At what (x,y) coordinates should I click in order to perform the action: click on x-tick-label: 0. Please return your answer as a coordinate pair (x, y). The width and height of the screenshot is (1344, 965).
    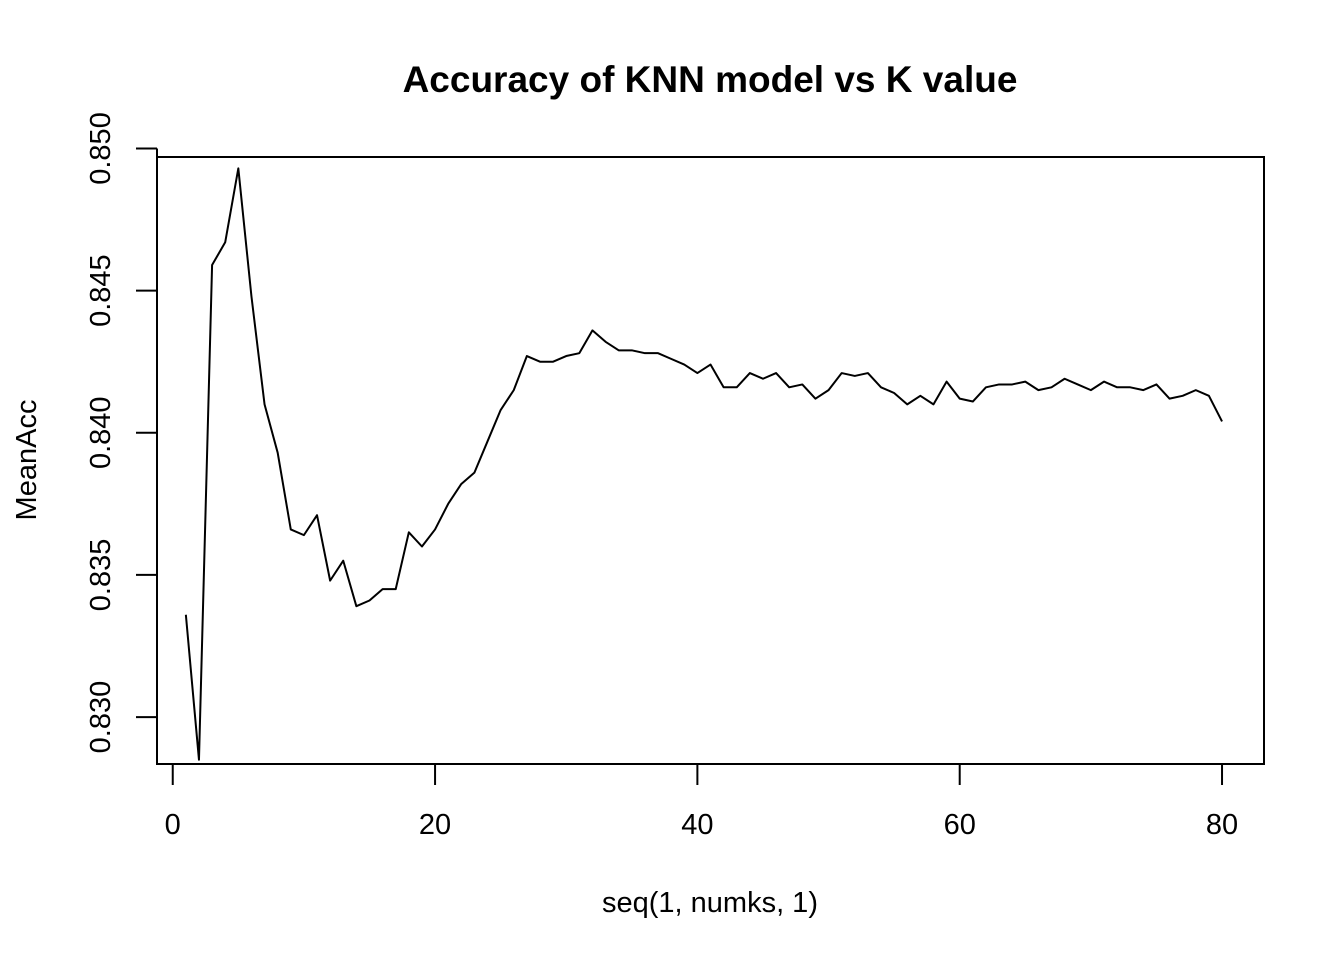
    Looking at the image, I should click on (173, 825).